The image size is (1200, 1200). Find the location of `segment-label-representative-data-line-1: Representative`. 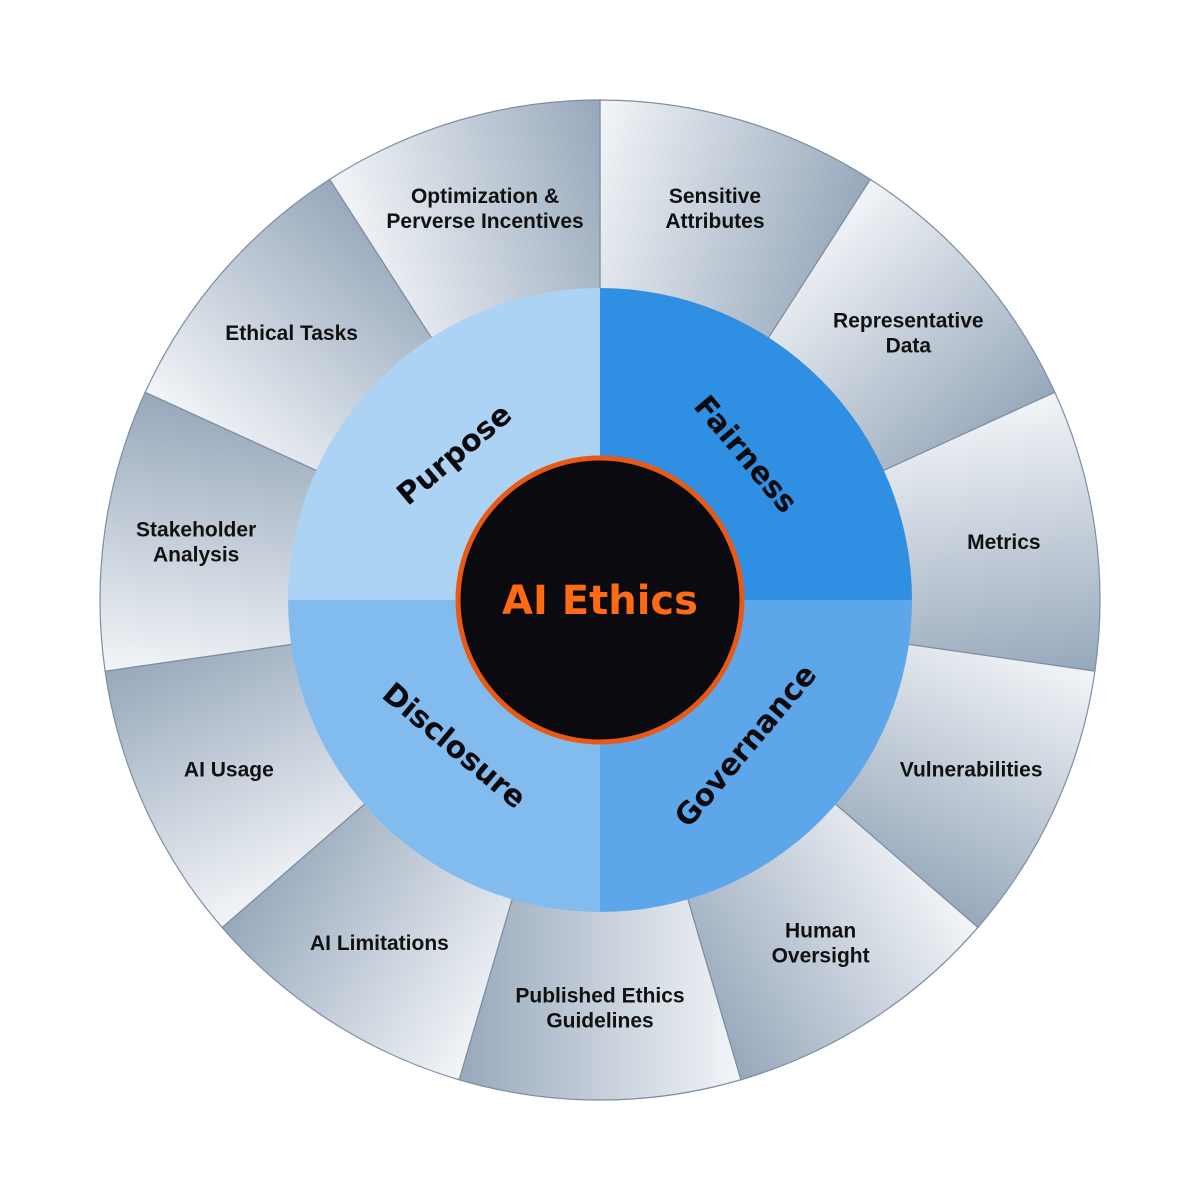

segment-label-representative-data-line-1: Representative is located at coordinates (908, 320).